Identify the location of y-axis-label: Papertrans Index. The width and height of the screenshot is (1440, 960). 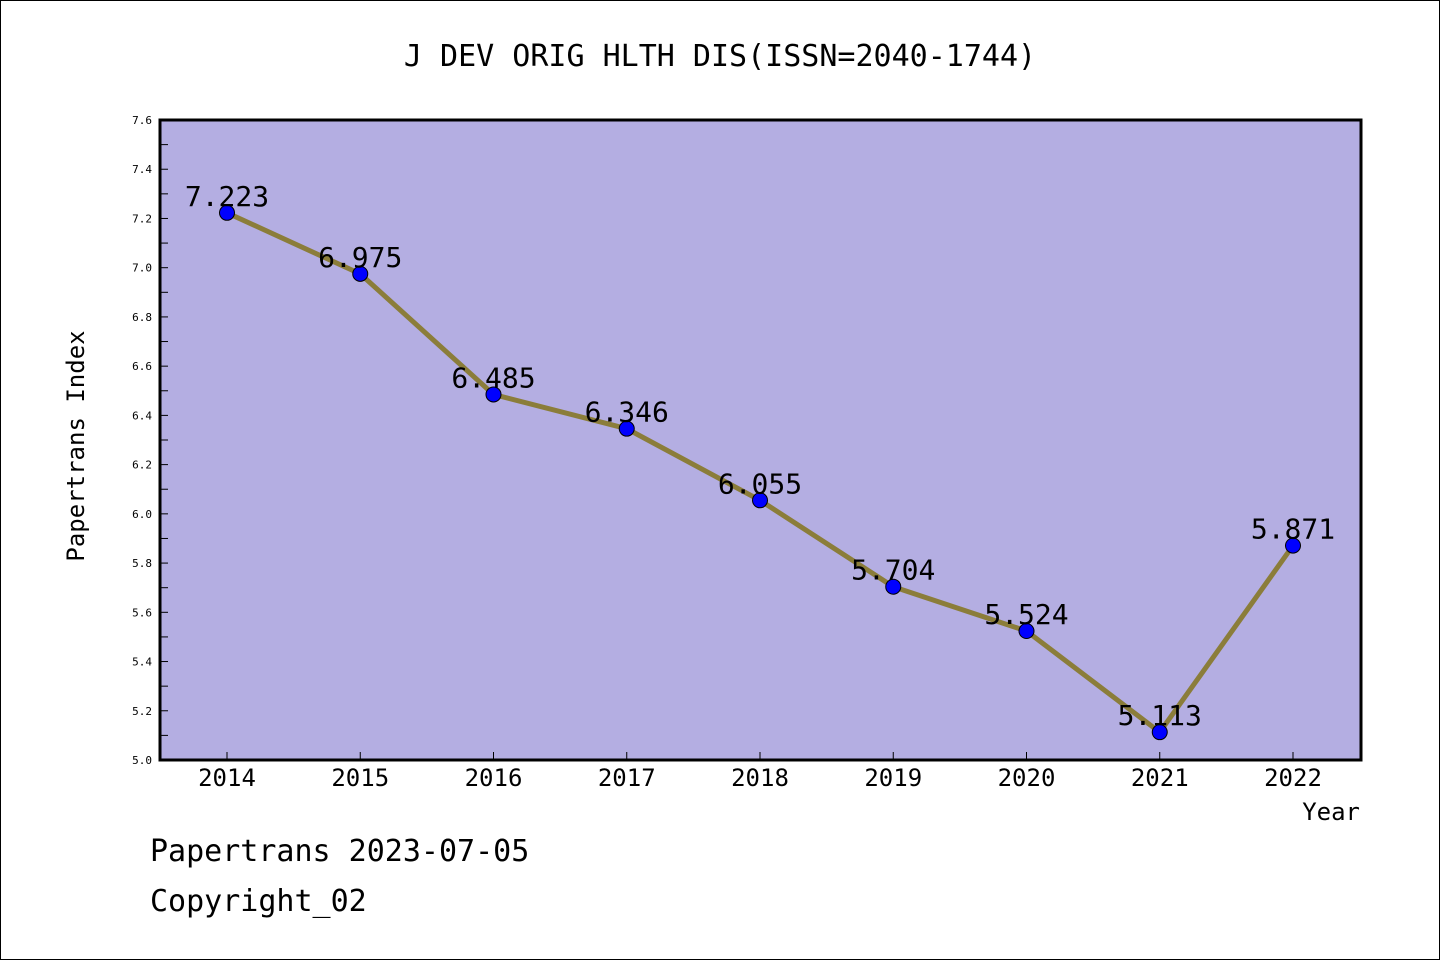
(76, 445).